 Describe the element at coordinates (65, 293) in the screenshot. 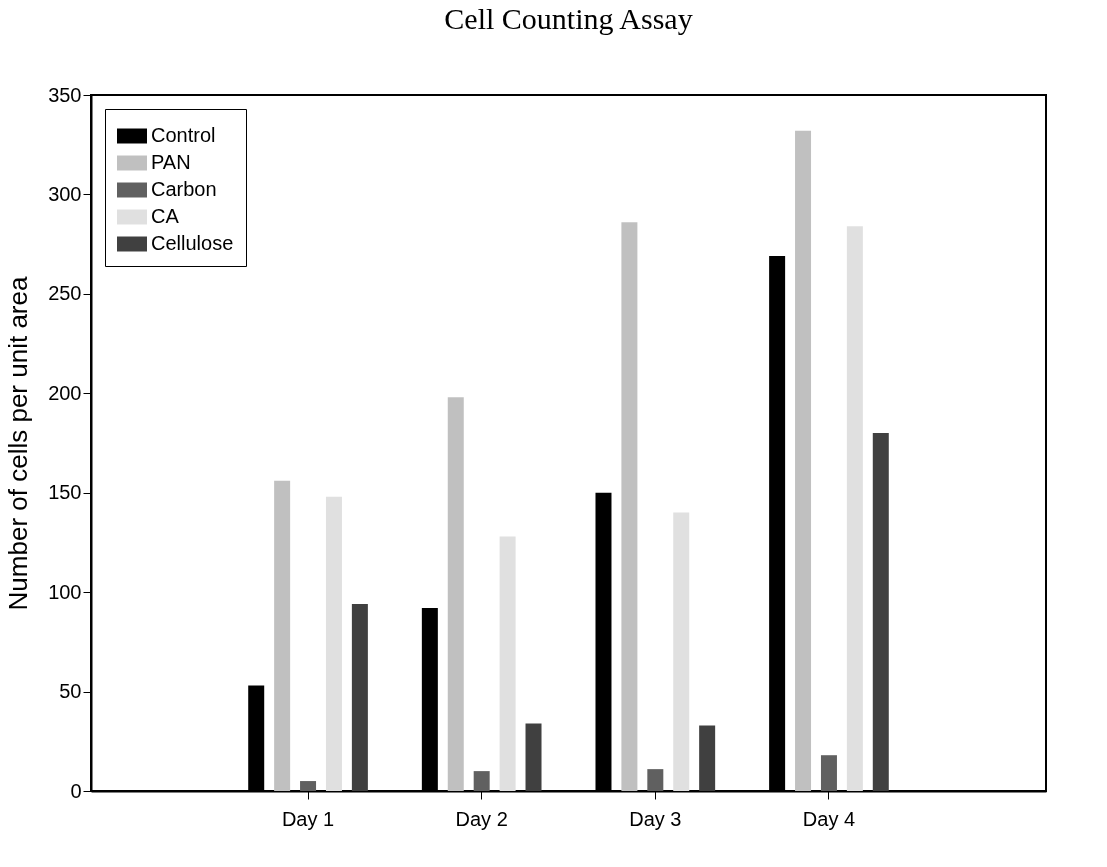

I see `y-tick-label: 250` at that location.